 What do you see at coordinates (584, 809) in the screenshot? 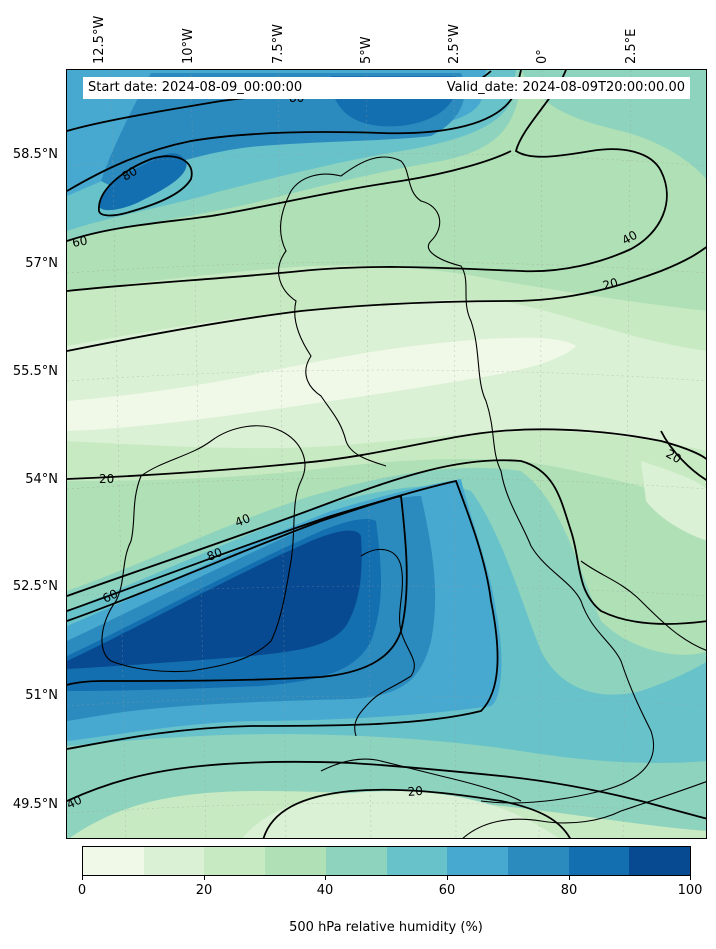
I see `coast-france` at bounding box center [584, 809].